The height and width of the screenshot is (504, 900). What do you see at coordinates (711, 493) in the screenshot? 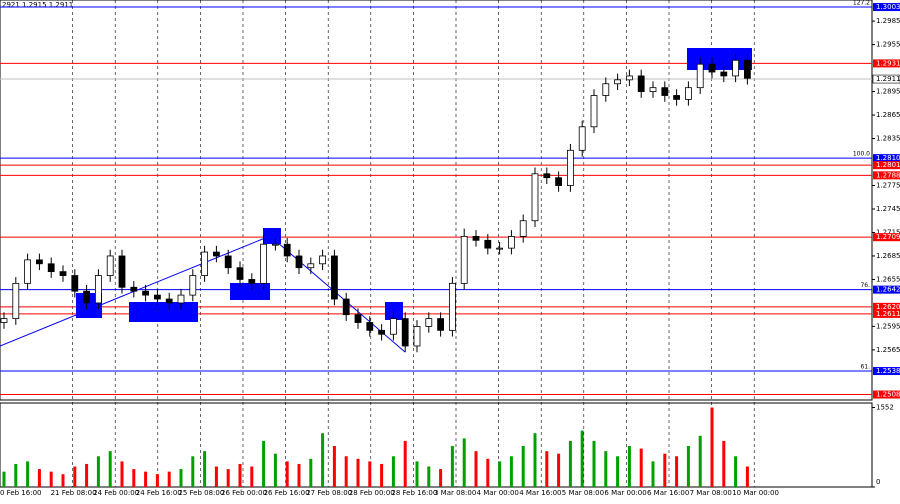
I see `x-tick-label: 7 Mar 08:00` at bounding box center [711, 493].